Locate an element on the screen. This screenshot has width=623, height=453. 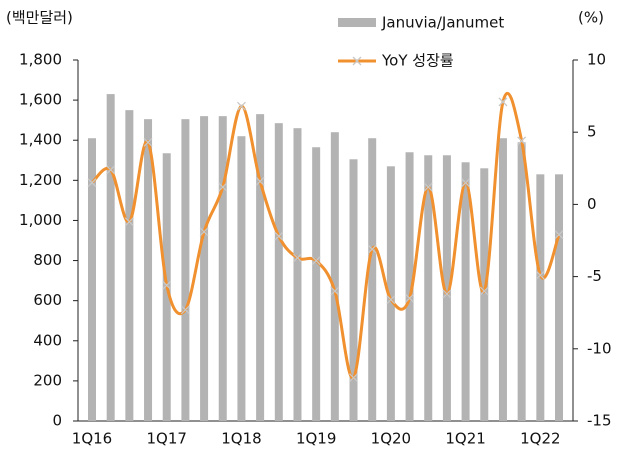
y2-tick-label: -10 is located at coordinates (599, 348).